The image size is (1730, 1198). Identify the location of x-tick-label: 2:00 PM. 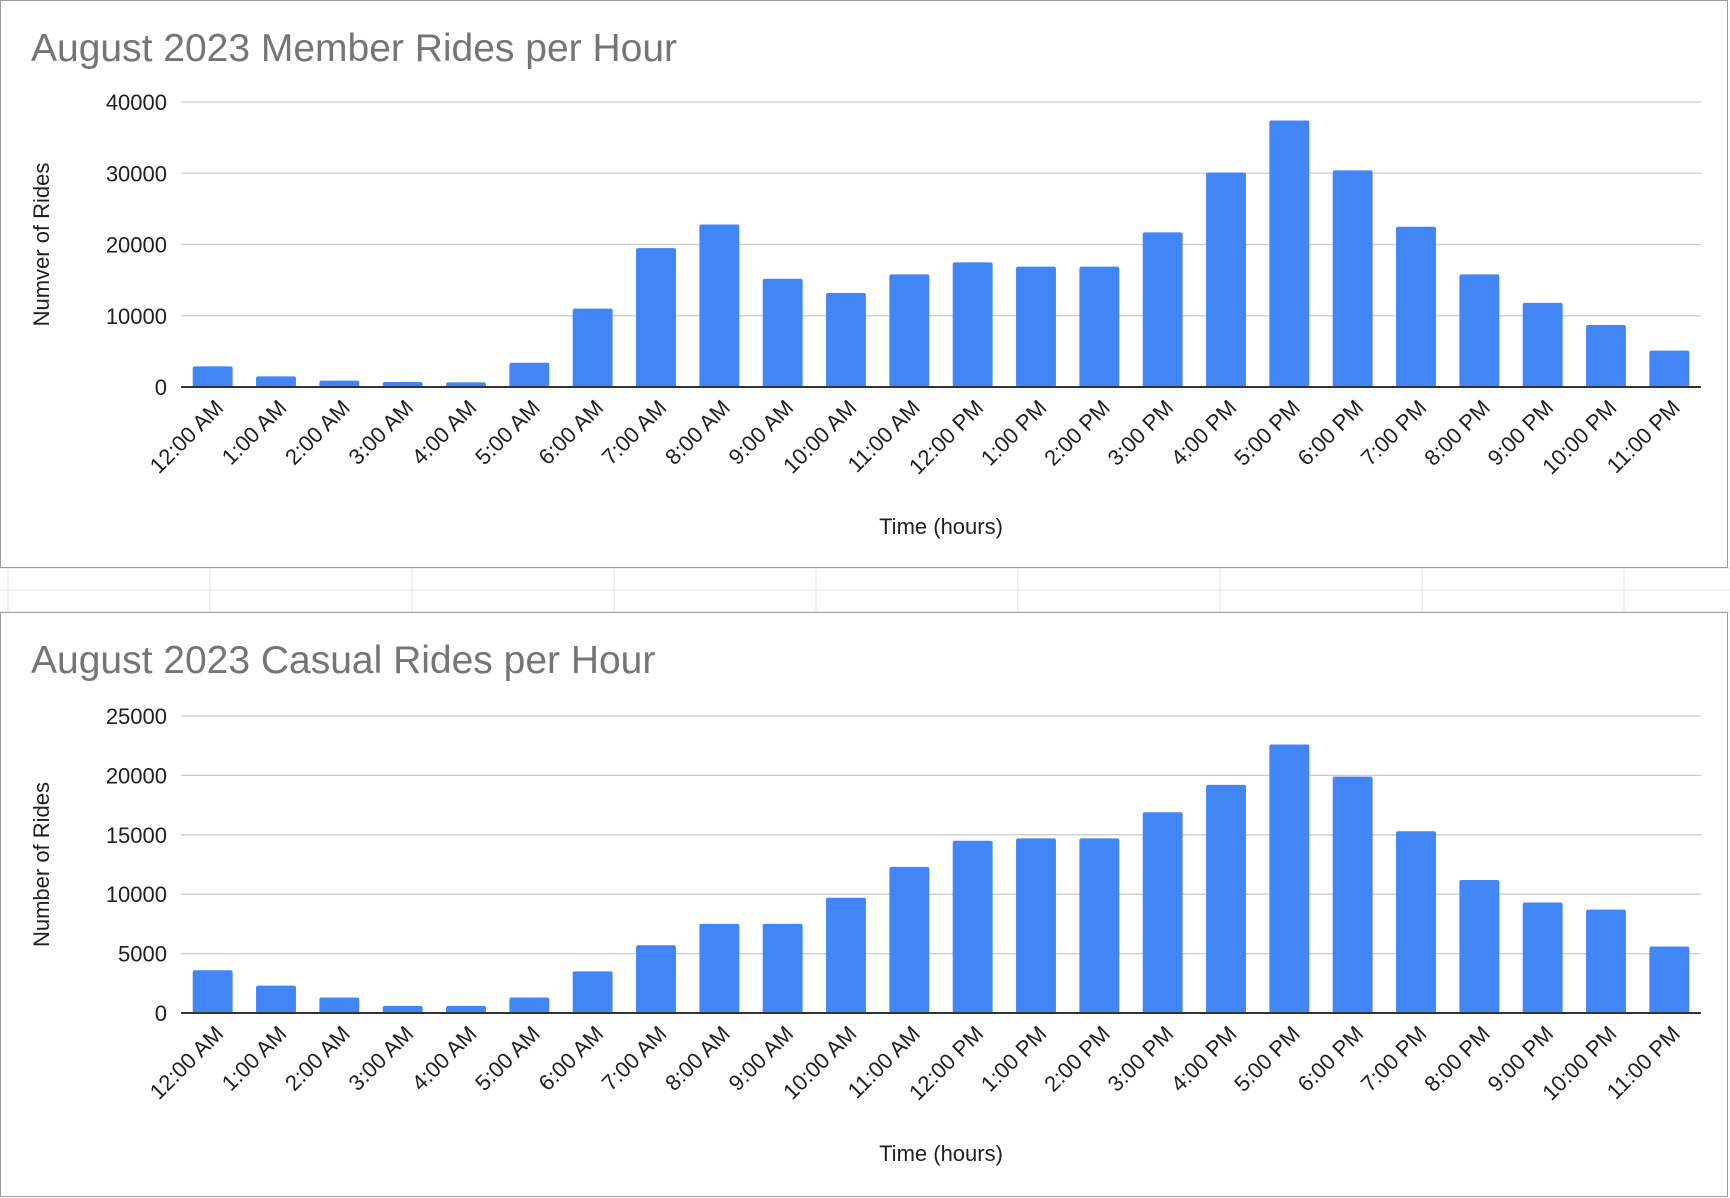
(1077, 1059).